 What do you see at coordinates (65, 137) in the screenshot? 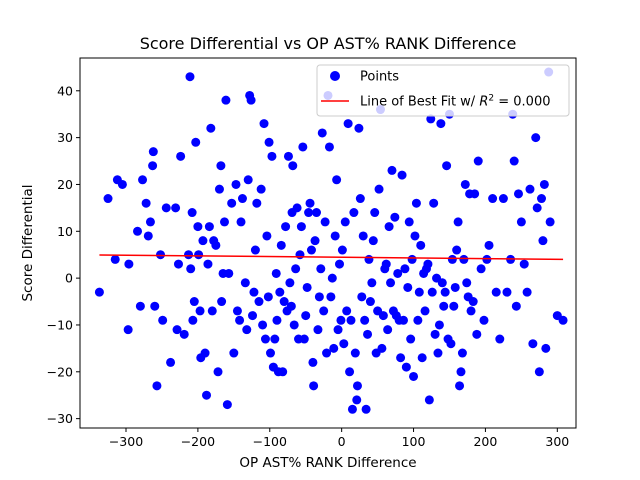
I see `y-tick-label: 30` at bounding box center [65, 137].